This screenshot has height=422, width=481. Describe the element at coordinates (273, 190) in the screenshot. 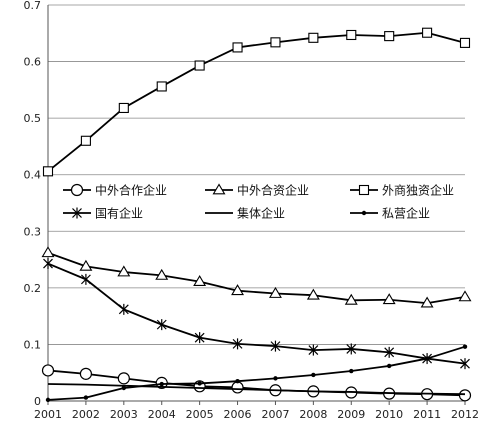

I see `legend-label: 中外合资企业` at that location.